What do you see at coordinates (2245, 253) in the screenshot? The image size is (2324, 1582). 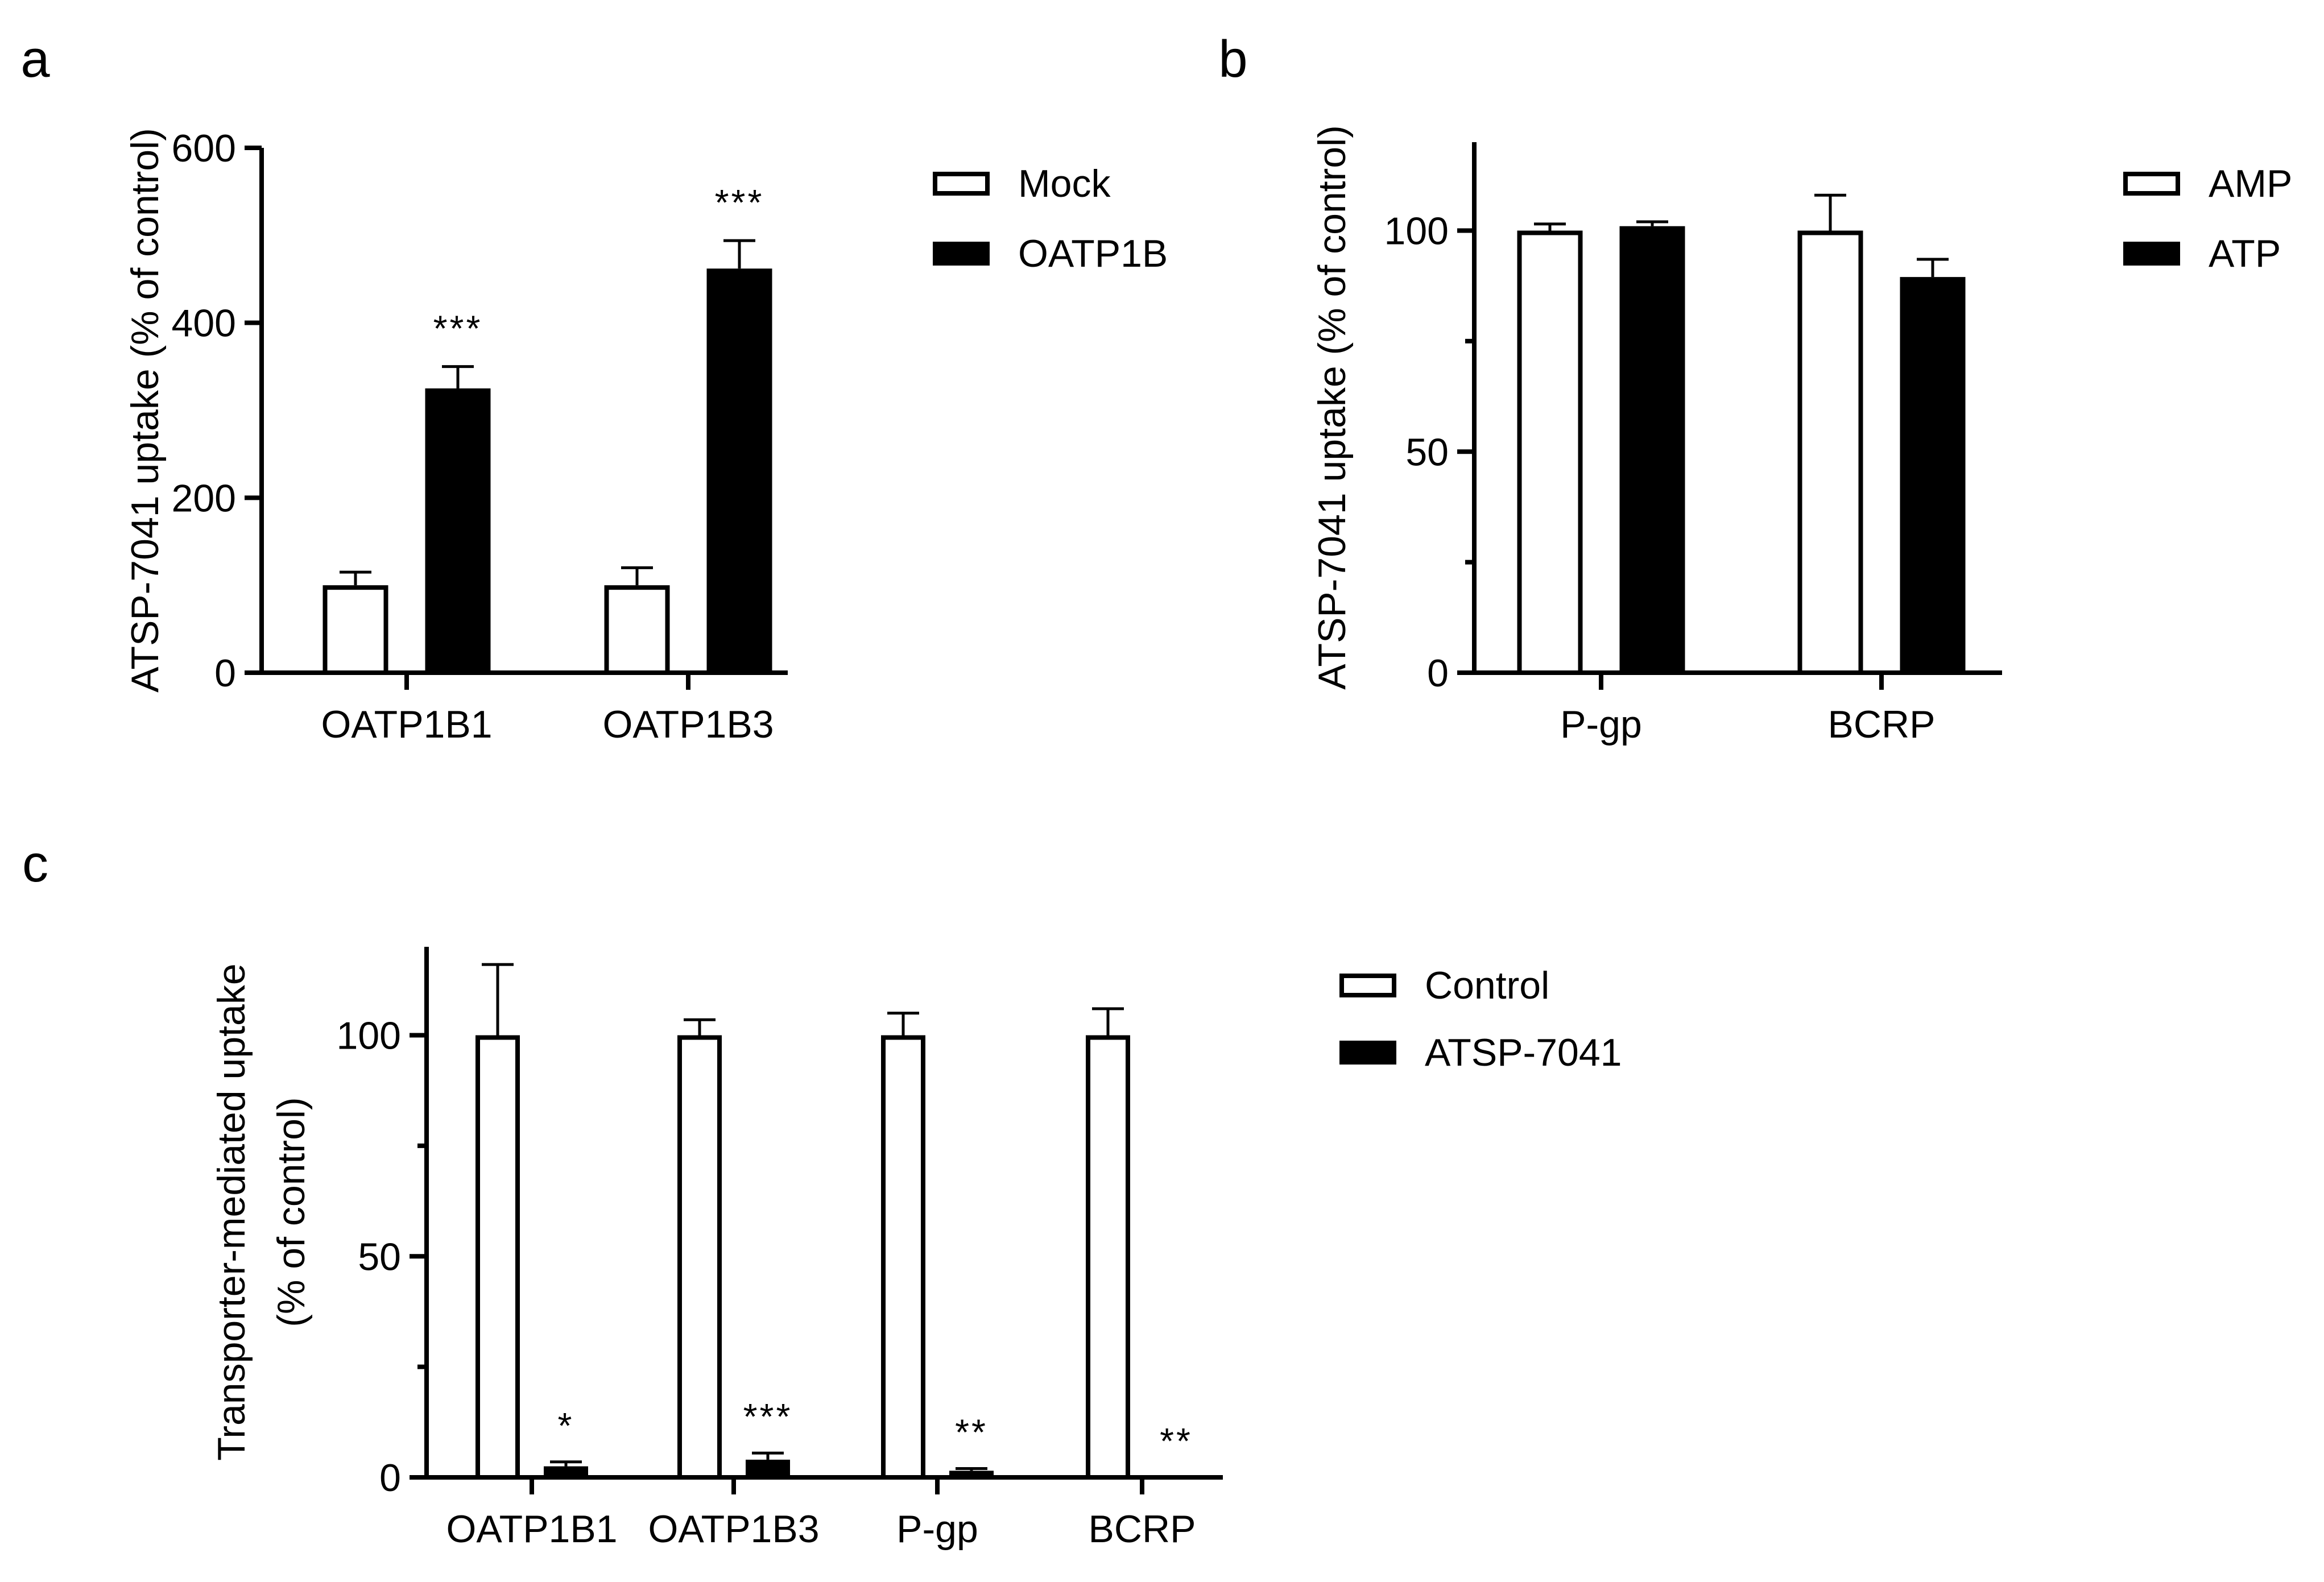 I see `legend-label: ATP` at bounding box center [2245, 253].